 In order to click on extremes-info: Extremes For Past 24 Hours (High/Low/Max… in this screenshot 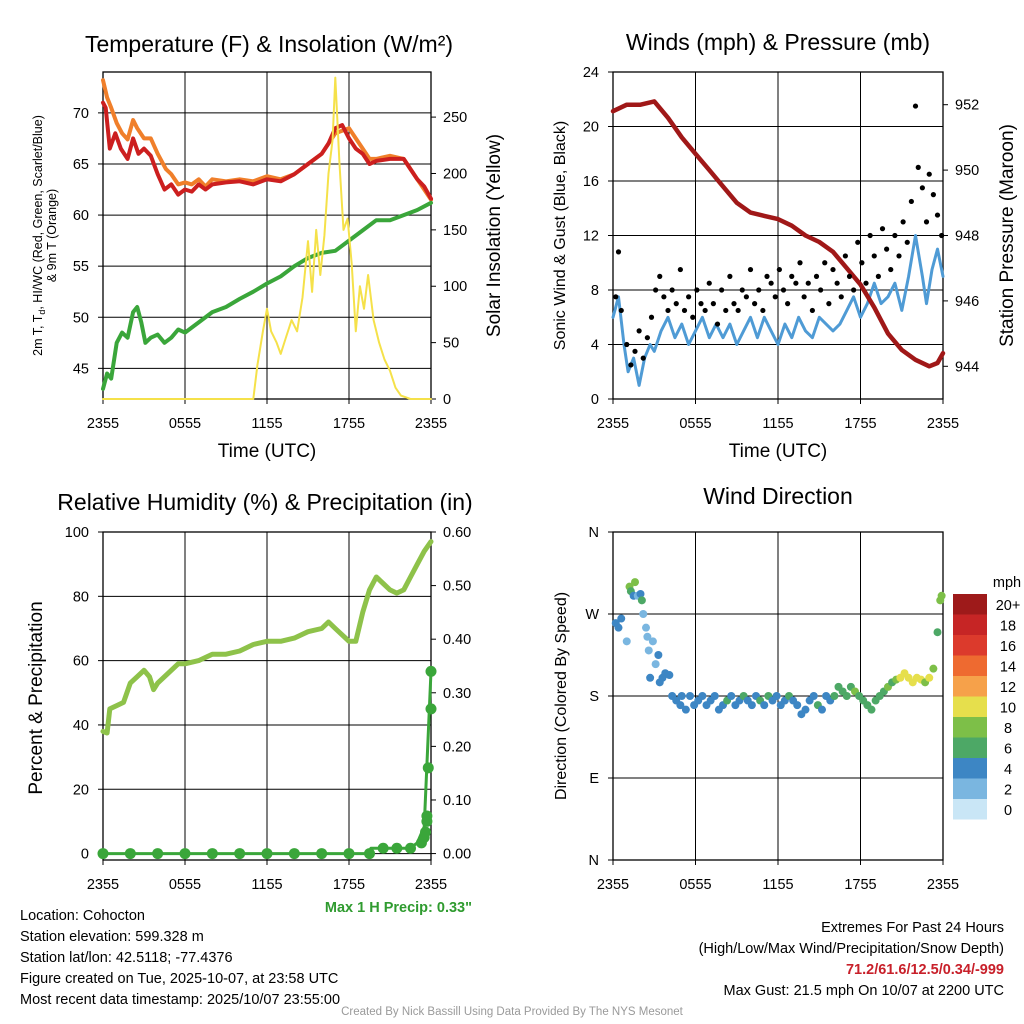, I will do `click(851, 960)`.